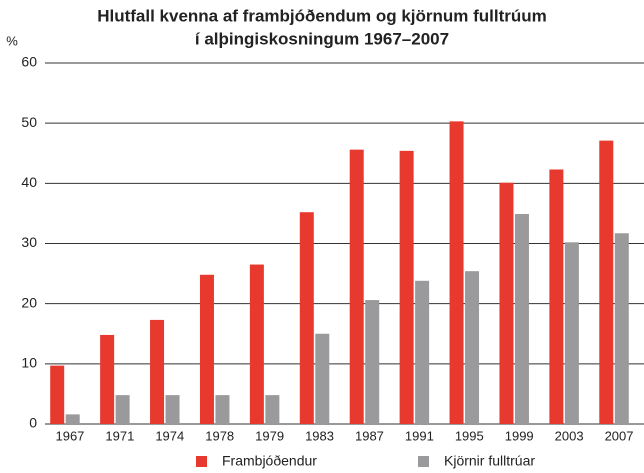 This screenshot has width=644, height=473. What do you see at coordinates (469, 435) in the screenshot?
I see `x-tick-label: 1995` at bounding box center [469, 435].